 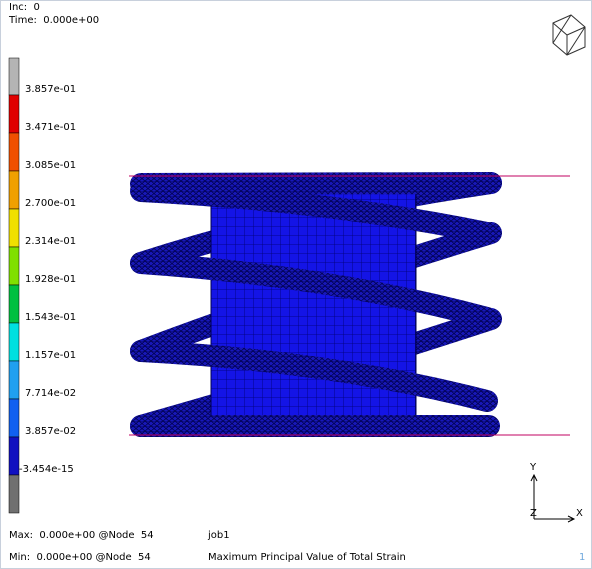 What do you see at coordinates (46, 469) in the screenshot?
I see `legend-label: -3.454e-15` at bounding box center [46, 469].